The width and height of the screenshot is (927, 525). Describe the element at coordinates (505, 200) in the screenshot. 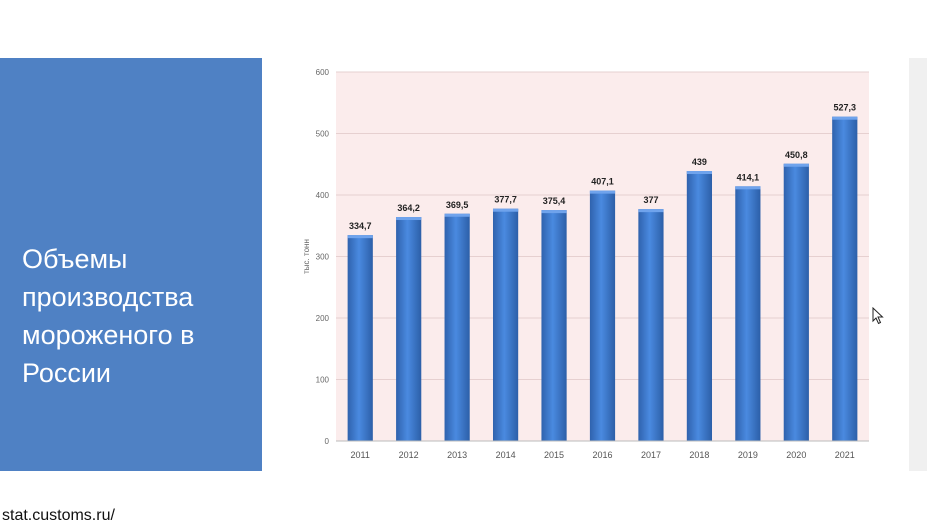

I see `data-label: 377,7` at that location.